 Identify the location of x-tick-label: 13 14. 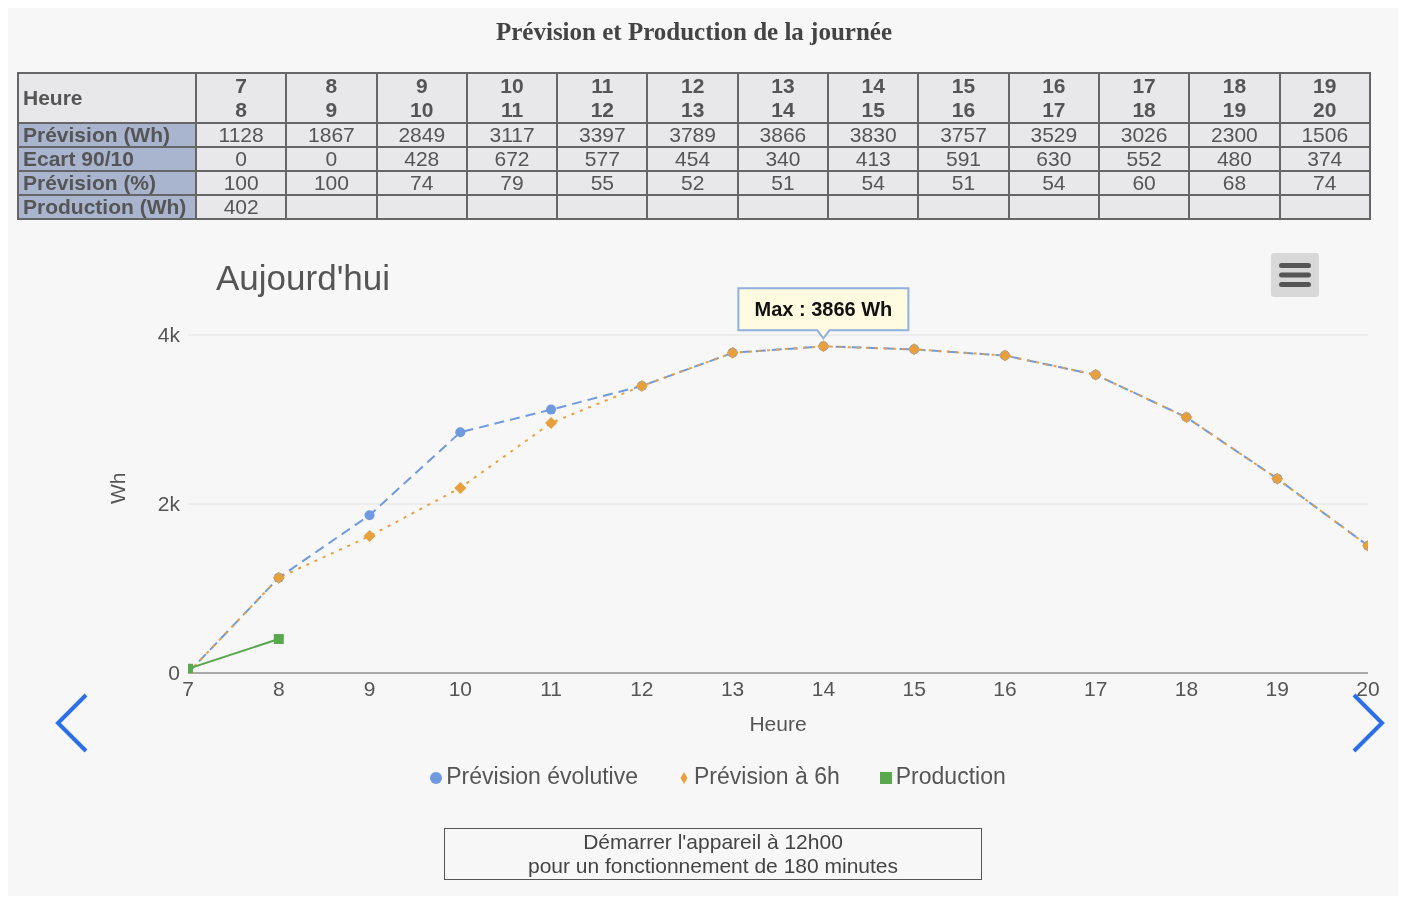
(783, 98).